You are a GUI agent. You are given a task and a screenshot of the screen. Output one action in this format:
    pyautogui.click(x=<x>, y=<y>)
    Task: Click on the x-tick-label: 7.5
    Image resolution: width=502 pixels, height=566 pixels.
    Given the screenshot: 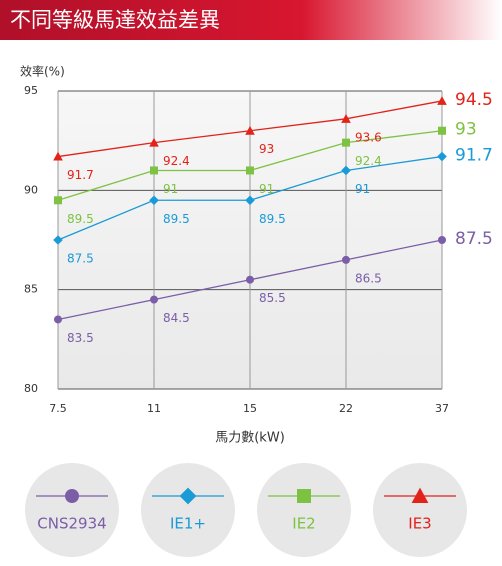 What is the action you would take?
    pyautogui.click(x=58, y=408)
    